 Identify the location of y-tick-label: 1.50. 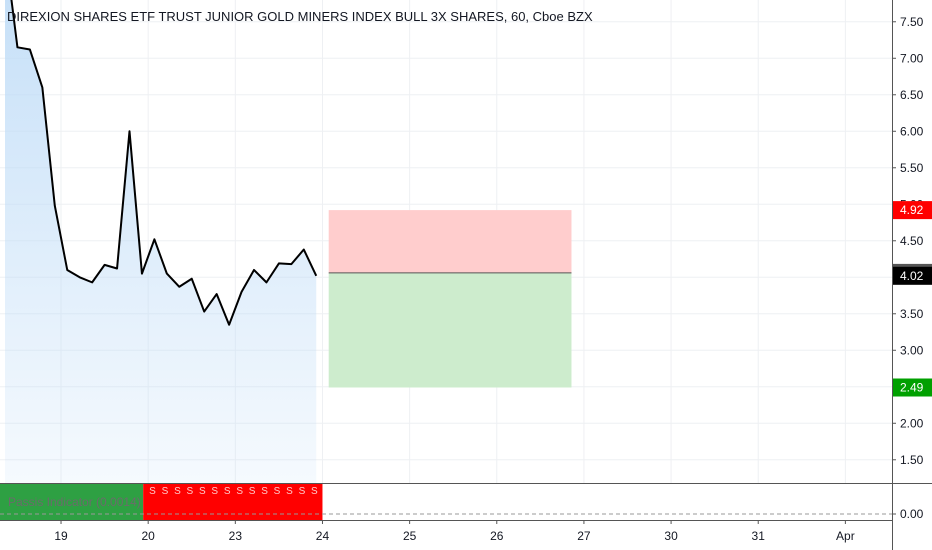
(912, 460).